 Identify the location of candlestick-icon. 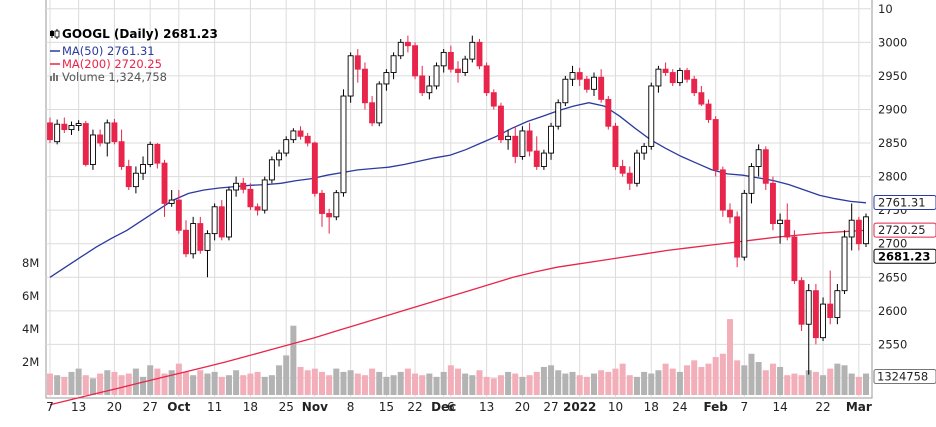
(55, 34).